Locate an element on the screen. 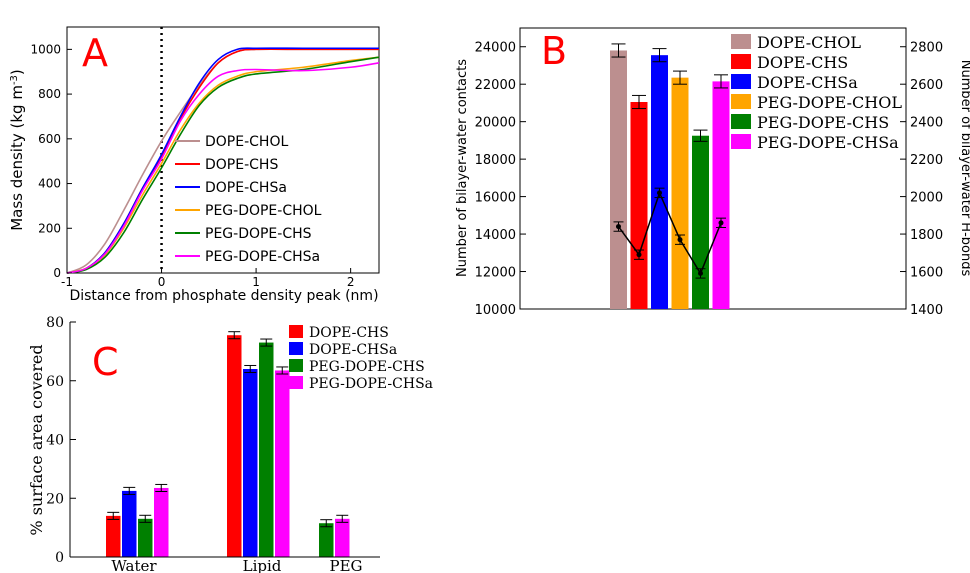  panel-b-y-axis-label: Number of bilayer-water contacts is located at coordinates (462, 168).